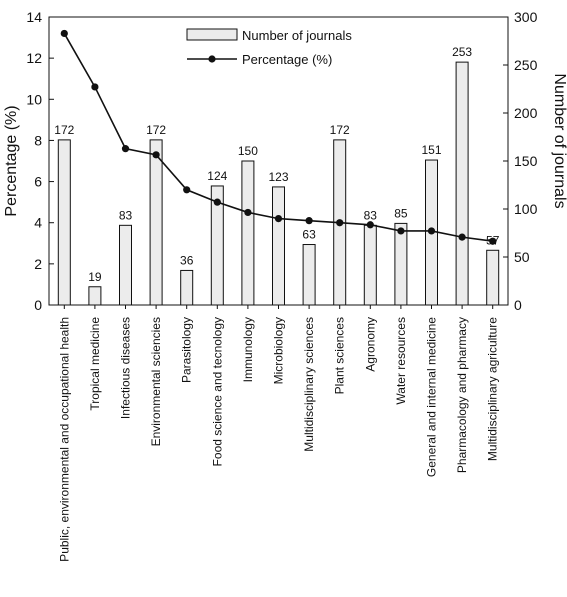 This screenshot has height=597, width=567. I want to click on bar-value-label: 123, so click(278, 177).